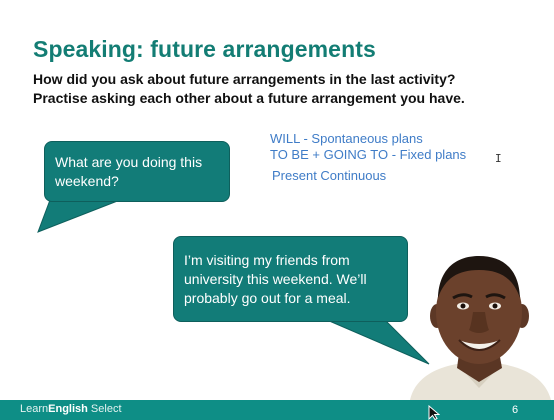 The height and width of the screenshot is (420, 554). What do you see at coordinates (129, 171) in the screenshot?
I see `question-text: What are you doing this weekend?` at bounding box center [129, 171].